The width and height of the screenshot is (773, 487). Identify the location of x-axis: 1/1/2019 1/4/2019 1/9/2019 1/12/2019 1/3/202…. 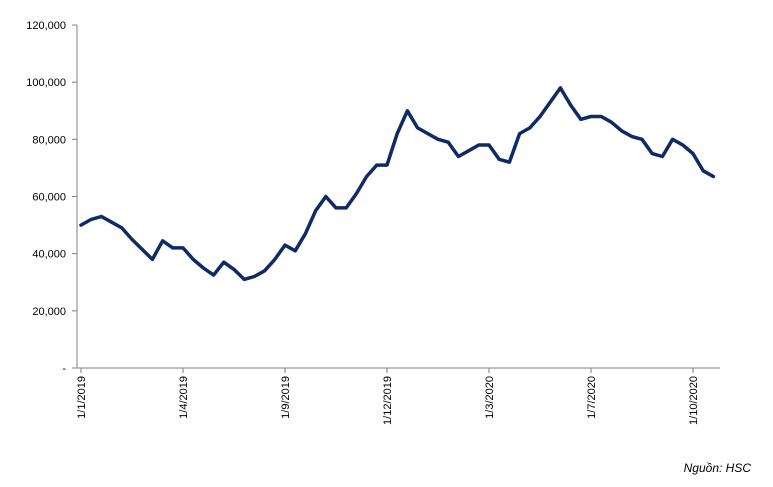
(398, 396).